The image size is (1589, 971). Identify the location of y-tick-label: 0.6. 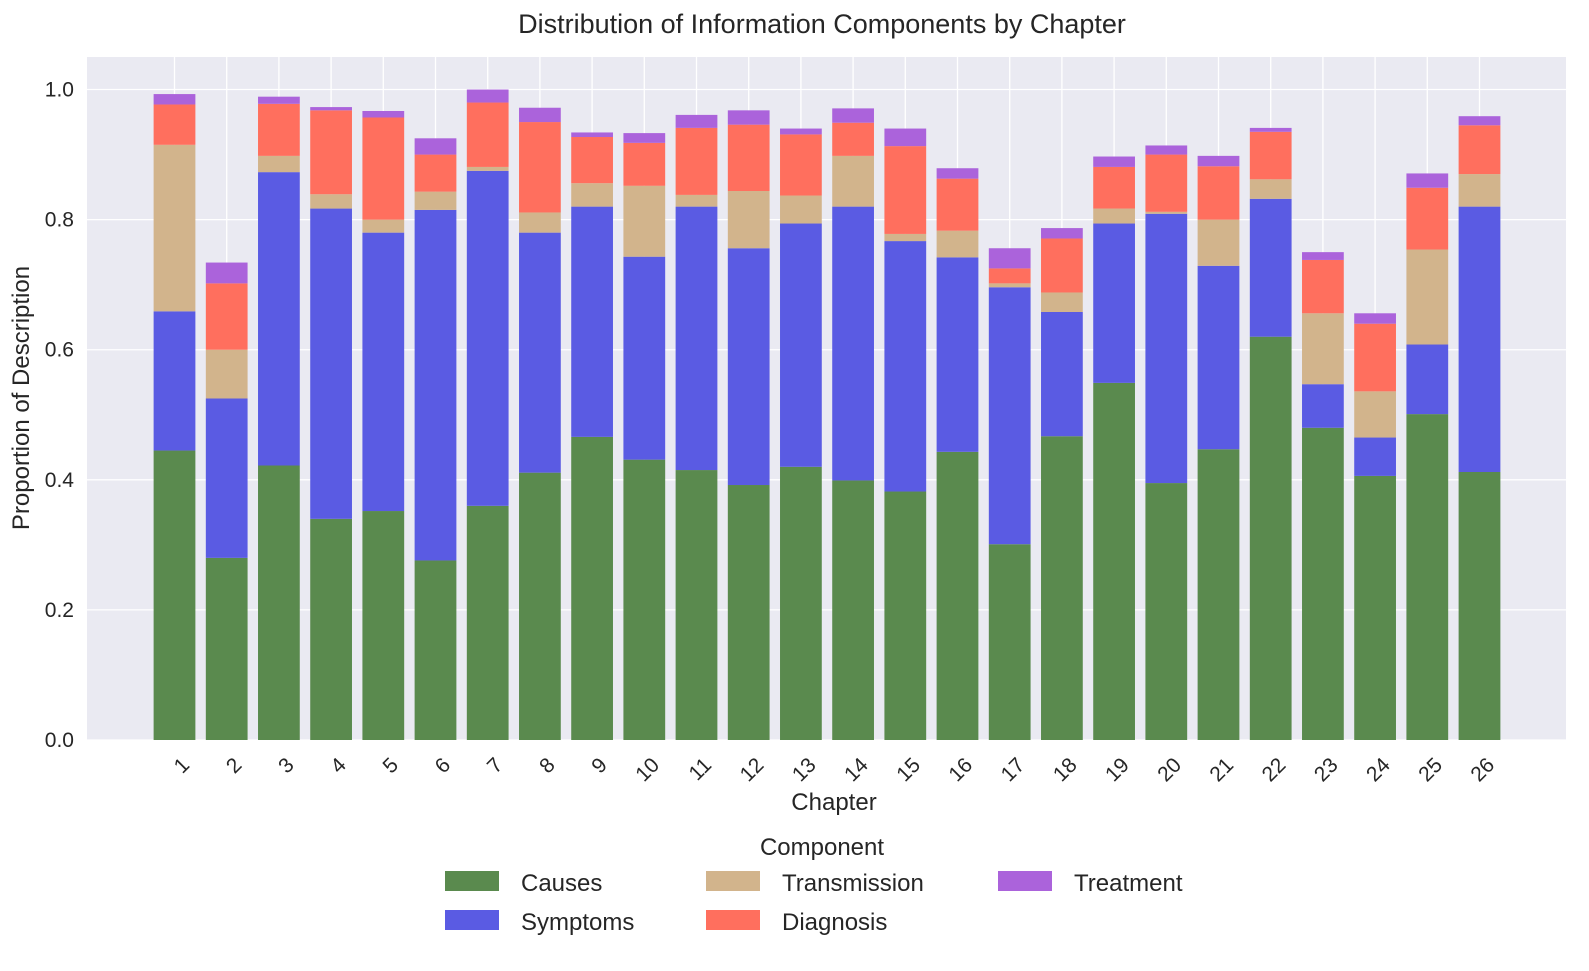
(59, 350).